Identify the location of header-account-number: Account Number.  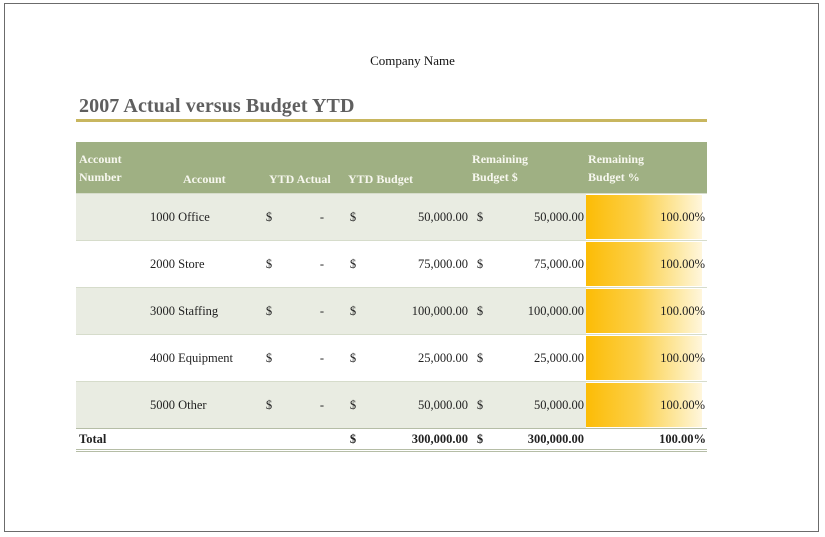
(111, 168).